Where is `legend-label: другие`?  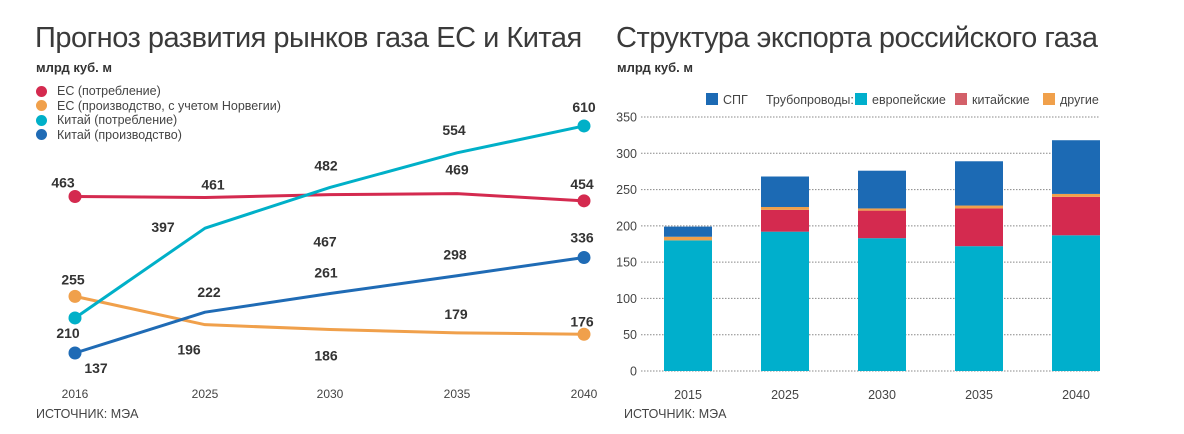 legend-label: другие is located at coordinates (1079, 100).